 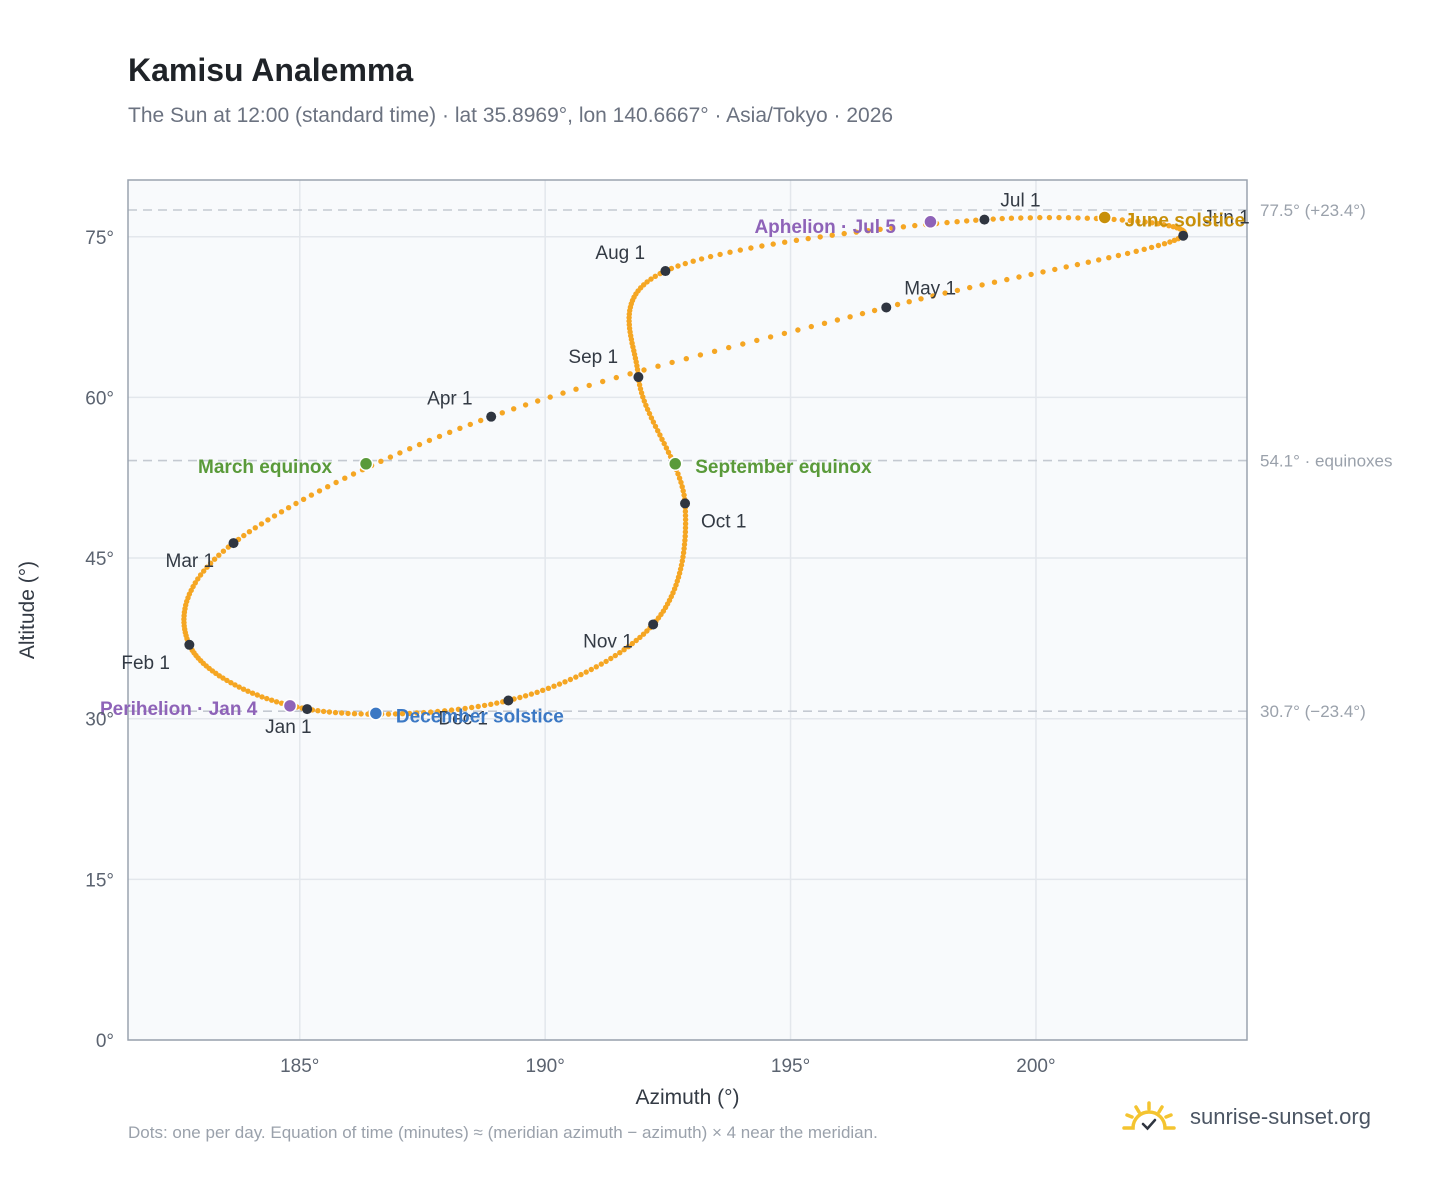 I want to click on y-tick-label: 0°, so click(x=105, y=1041).